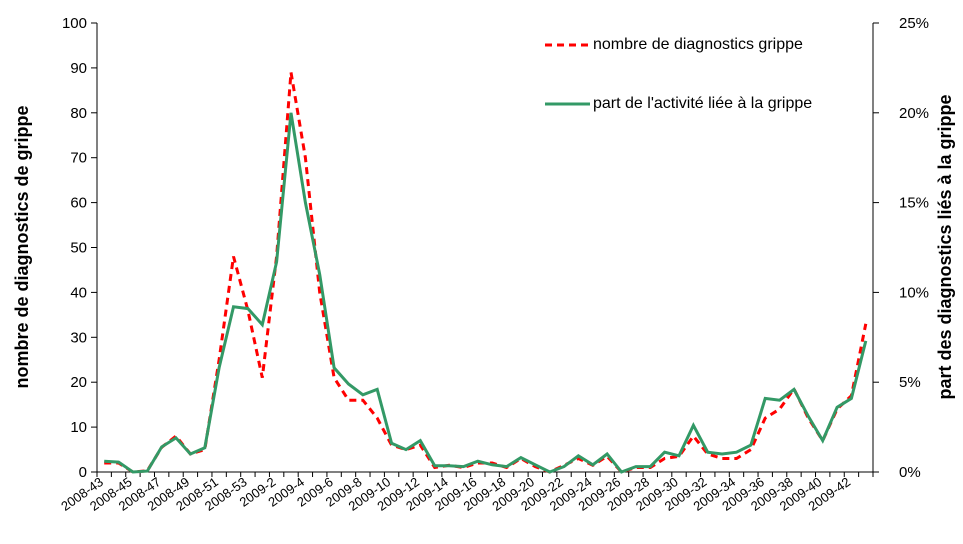  Describe the element at coordinates (945, 246) in the screenshot. I see `y2-axis-title: part des diagnostics liés à la grippe` at that location.